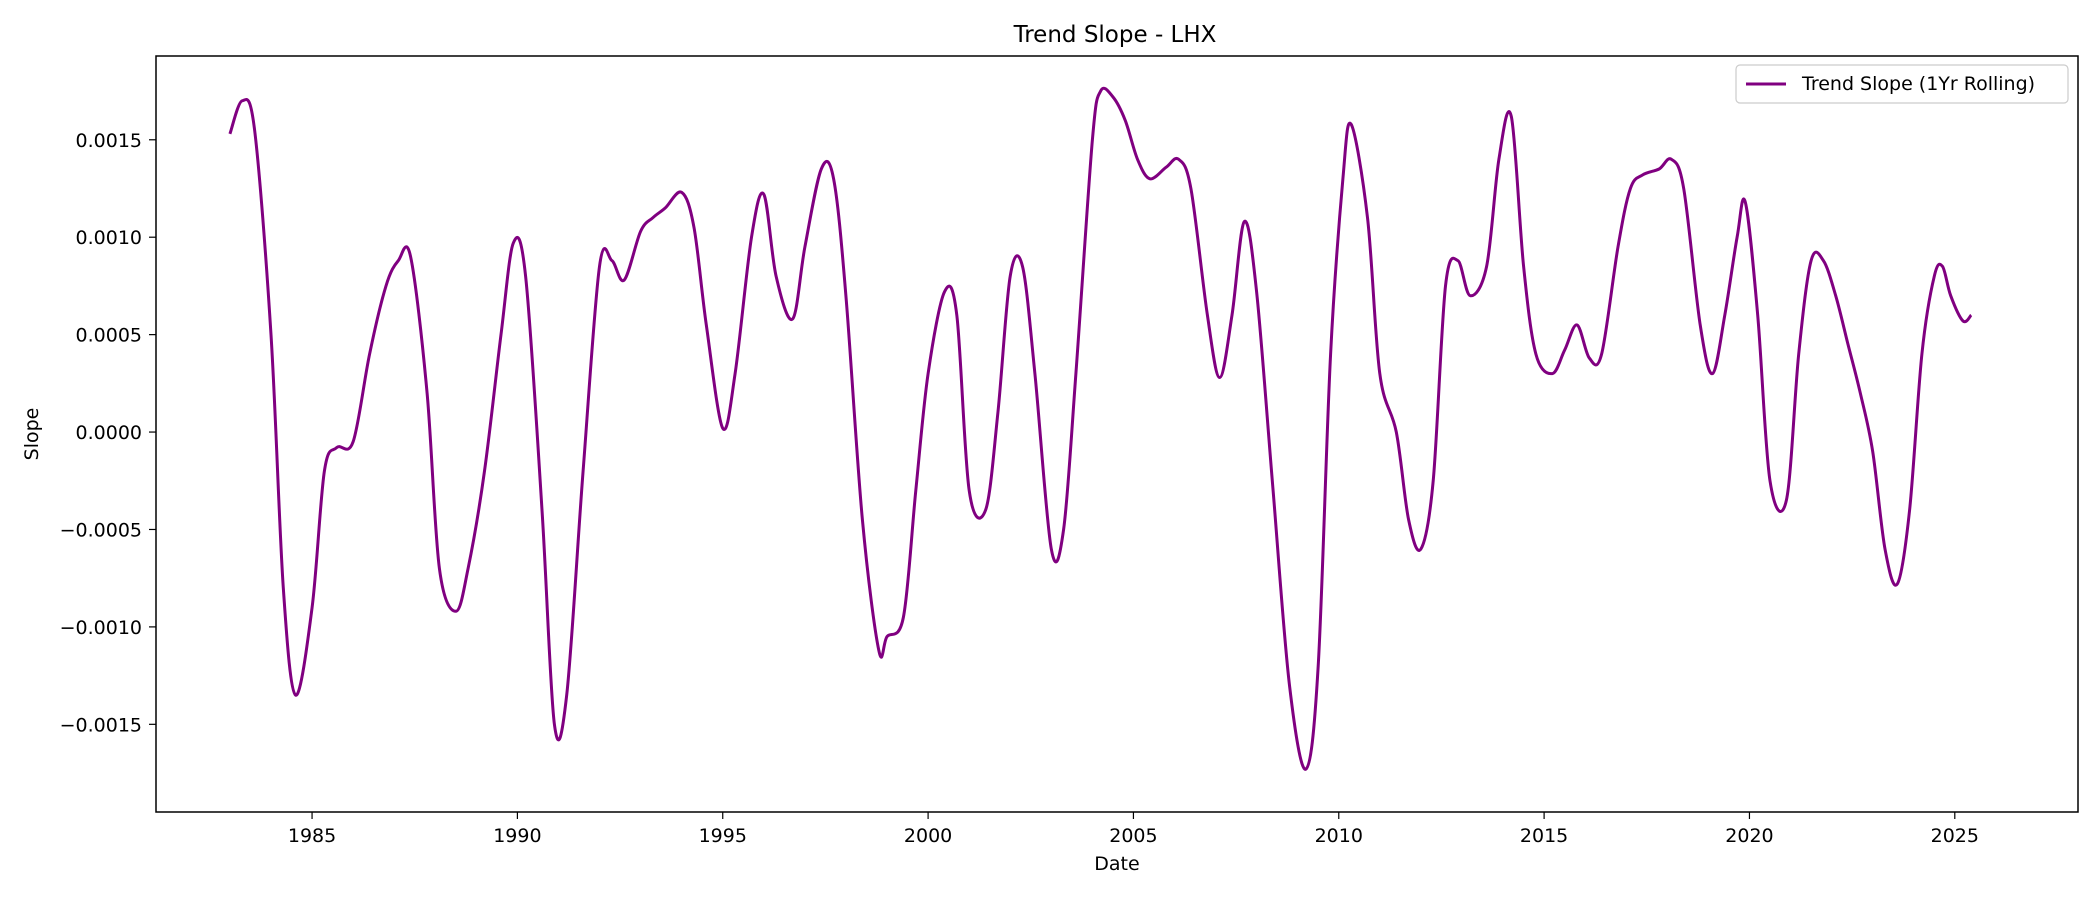 Image resolution: width=2100 pixels, height=900 pixels. Describe the element at coordinates (109, 238) in the screenshot. I see `y-tick-label: 0.0010` at that location.